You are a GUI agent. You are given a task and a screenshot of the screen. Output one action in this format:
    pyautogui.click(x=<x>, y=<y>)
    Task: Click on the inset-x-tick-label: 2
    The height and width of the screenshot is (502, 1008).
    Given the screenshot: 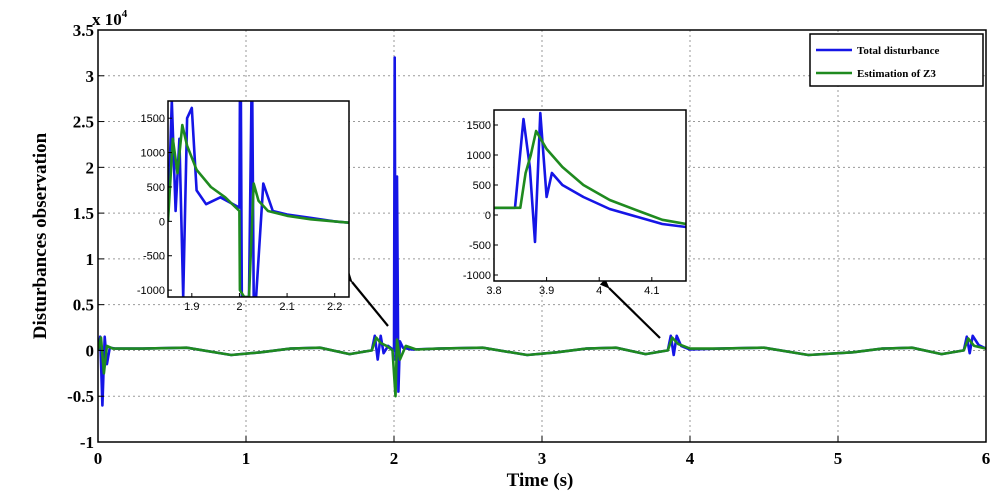 What is the action you would take?
    pyautogui.click(x=239, y=307)
    